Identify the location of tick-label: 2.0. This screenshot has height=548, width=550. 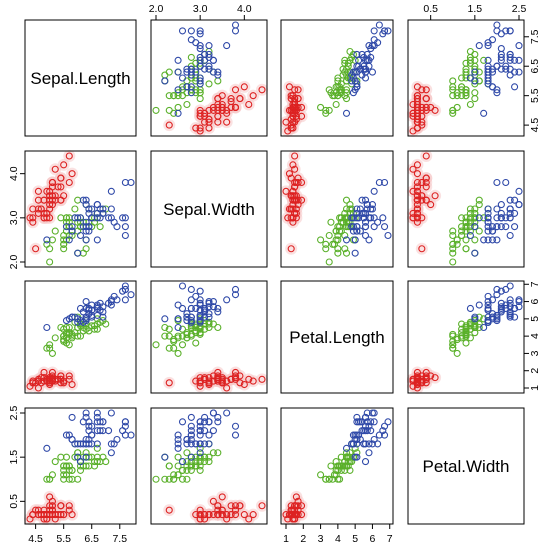
(156, 9).